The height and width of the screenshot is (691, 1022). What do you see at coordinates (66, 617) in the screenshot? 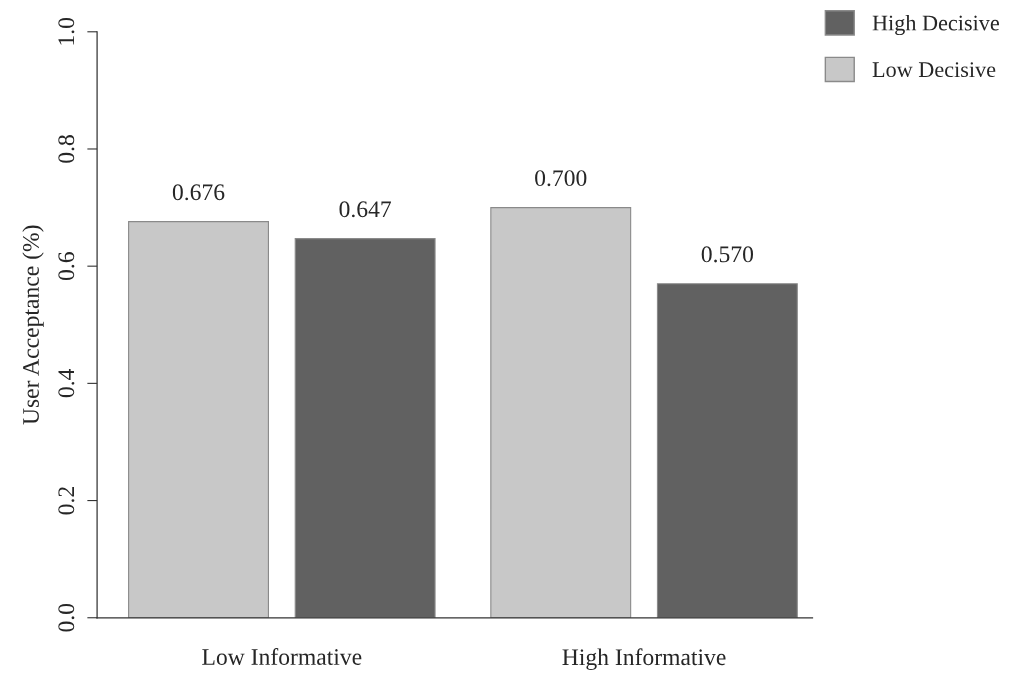
I see `y-tick-label: 0.0` at bounding box center [66, 617].